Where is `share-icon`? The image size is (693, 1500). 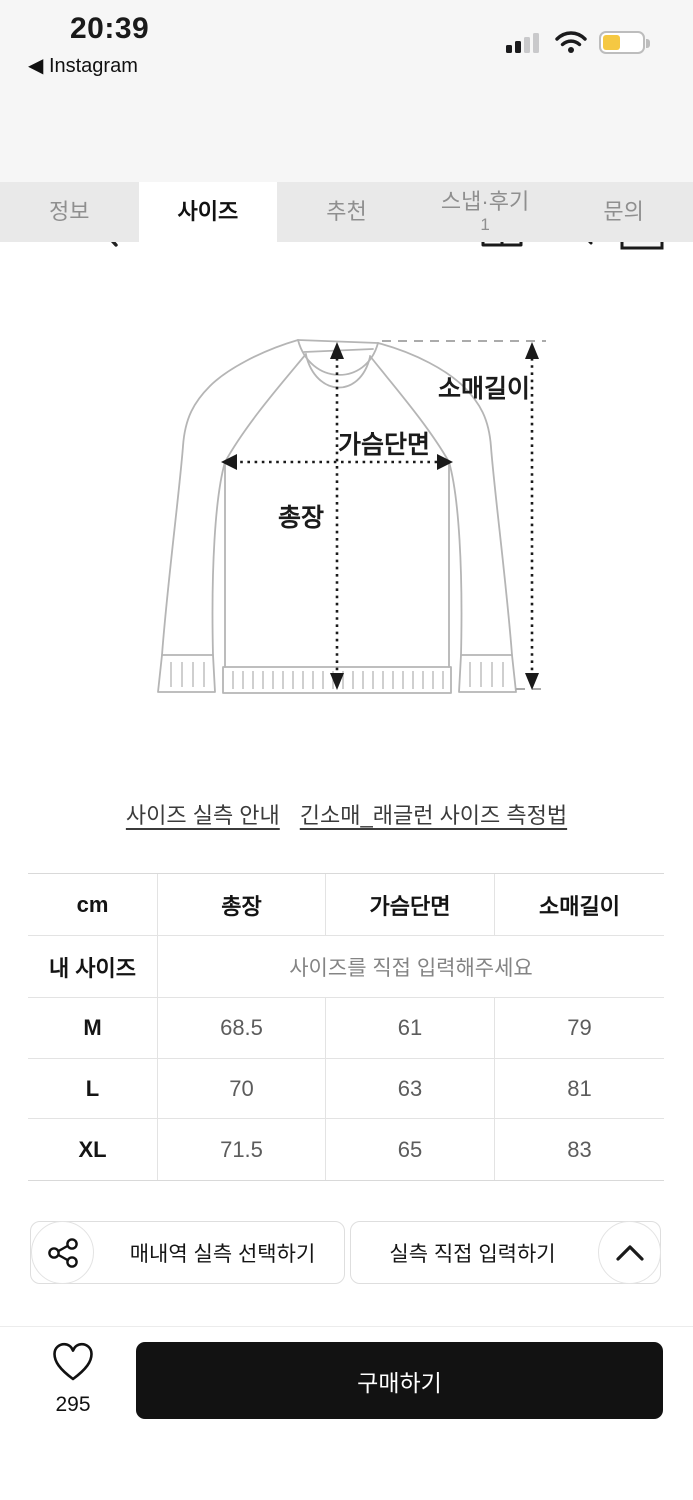
share-icon is located at coordinates (62, 1252).